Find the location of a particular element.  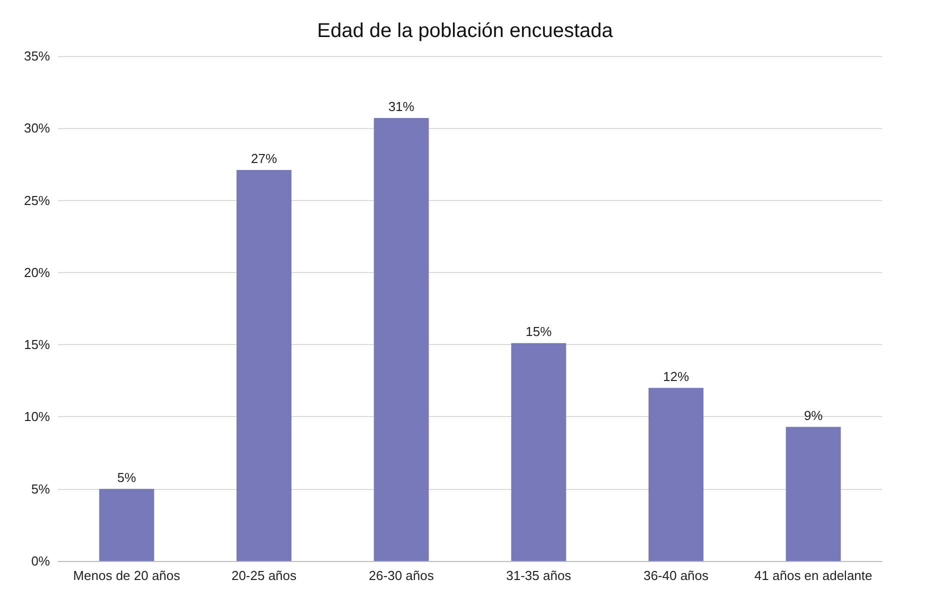

y-tick-label: 25% is located at coordinates (37, 200).